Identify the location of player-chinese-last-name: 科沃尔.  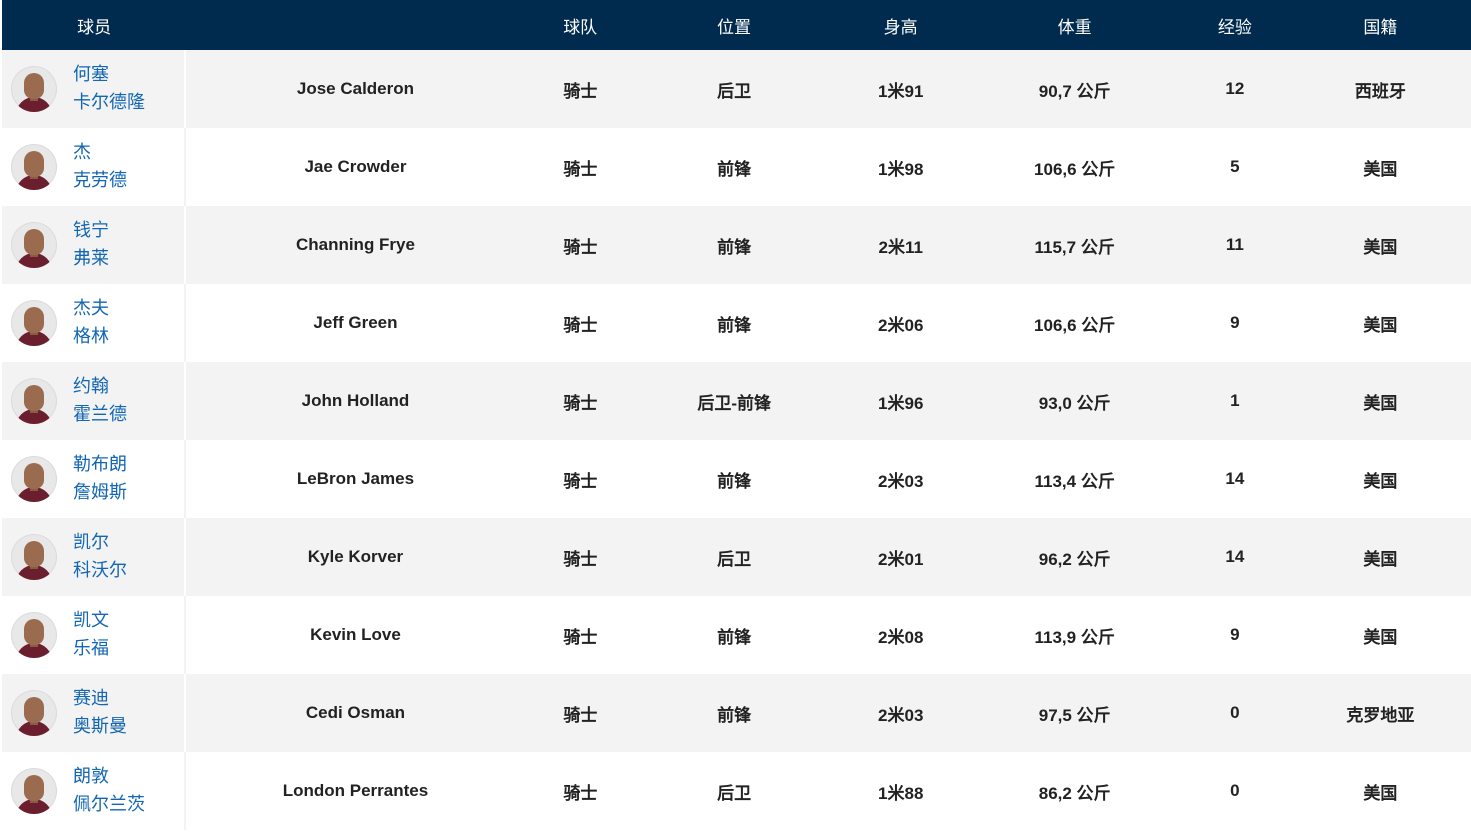
(100, 570).